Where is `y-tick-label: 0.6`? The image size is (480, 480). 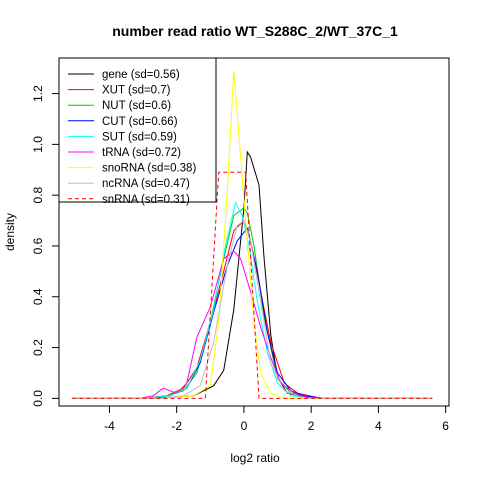 y-tick-label: 0.6 is located at coordinates (38, 245).